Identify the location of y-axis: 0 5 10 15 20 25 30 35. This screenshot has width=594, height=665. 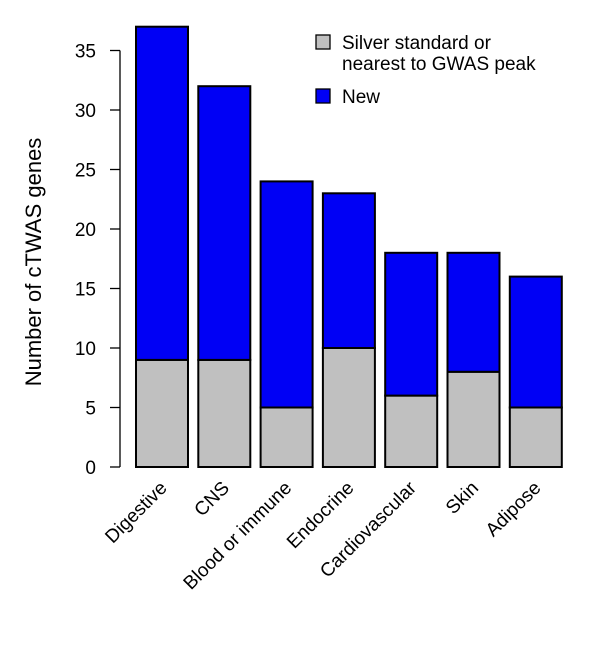
(98, 260).